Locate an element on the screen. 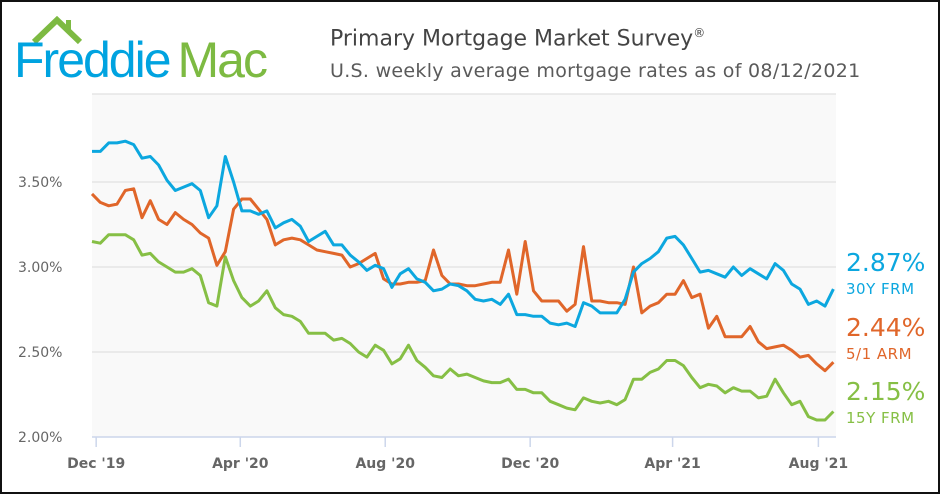 The image size is (940, 494). logo-freddie: Freddie is located at coordinates (93, 60).